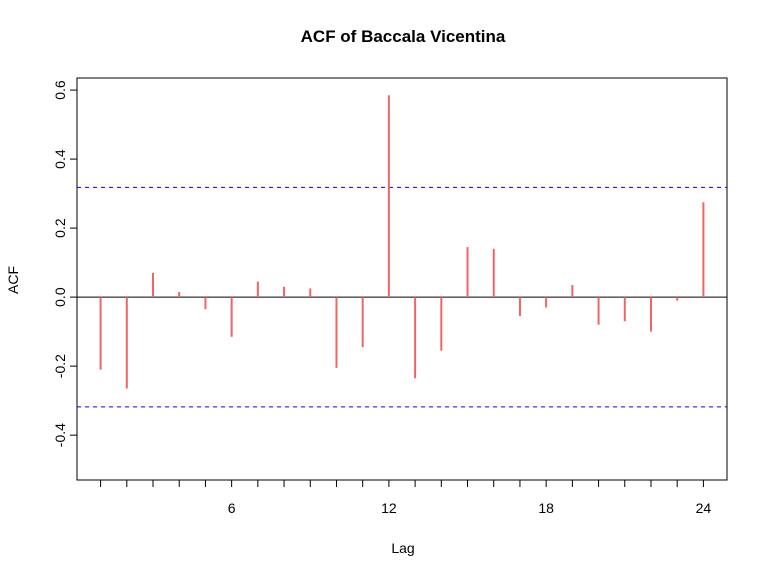  What do you see at coordinates (13, 280) in the screenshot?
I see `y-axis-label: ACF` at bounding box center [13, 280].